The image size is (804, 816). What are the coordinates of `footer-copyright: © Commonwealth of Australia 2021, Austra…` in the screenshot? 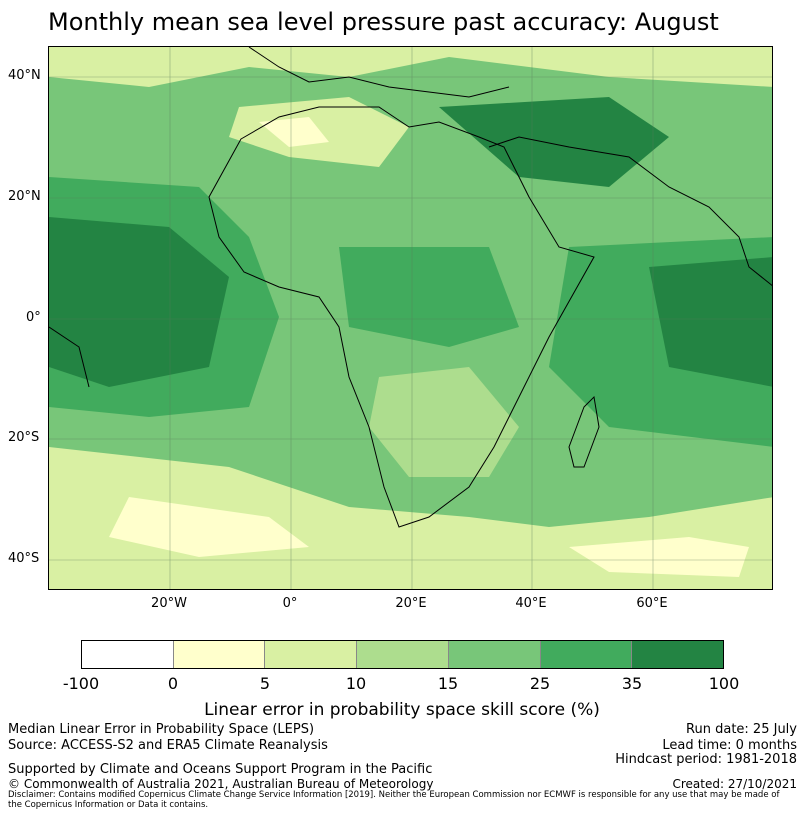 It's located at (221, 784).